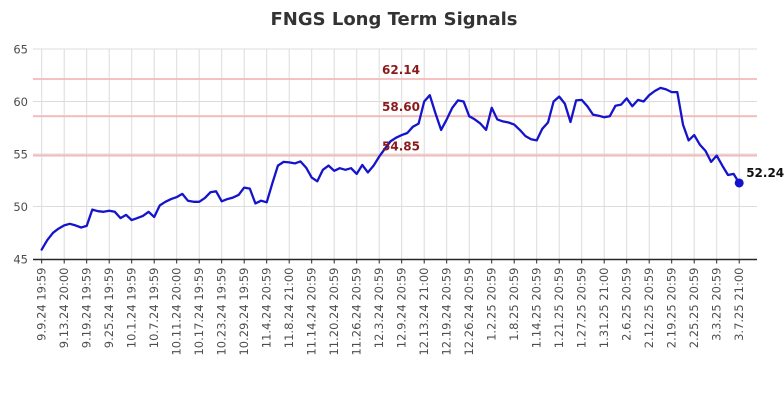  Describe the element at coordinates (177, 312) in the screenshot. I see `x-tick-label: 10.11.24 20:00` at that location.